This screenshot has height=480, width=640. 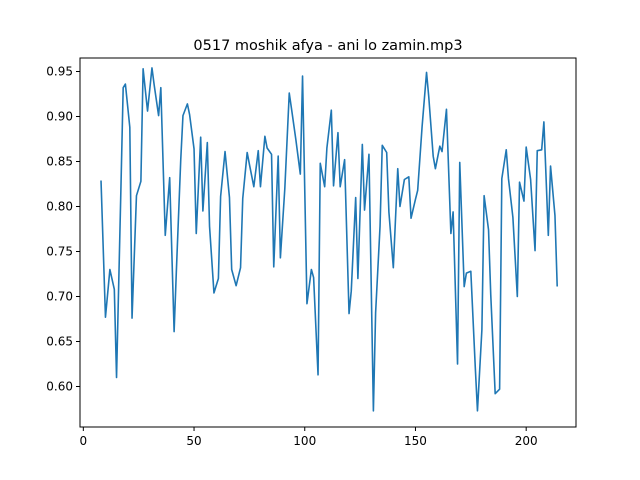 I want to click on chart-title: 0517 moshik afya - ani lo zamin.mp3, so click(x=327, y=46).